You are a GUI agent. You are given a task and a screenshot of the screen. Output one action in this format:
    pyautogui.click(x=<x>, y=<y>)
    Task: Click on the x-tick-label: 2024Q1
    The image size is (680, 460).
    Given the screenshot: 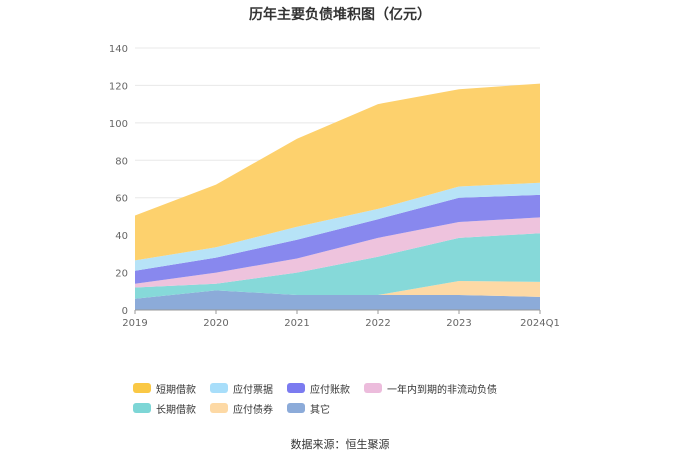 What is the action you would take?
    pyautogui.click(x=540, y=323)
    